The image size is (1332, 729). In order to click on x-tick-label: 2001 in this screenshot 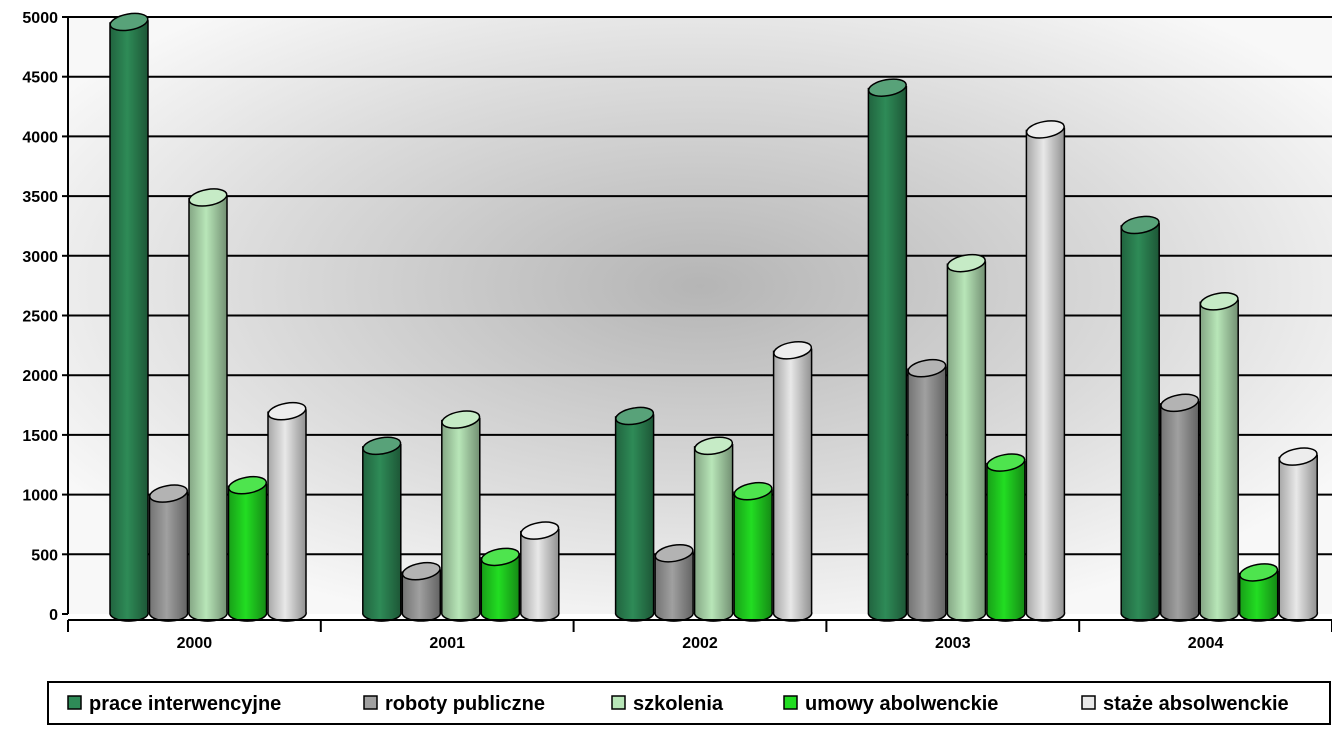, I will do `click(447, 643)`.